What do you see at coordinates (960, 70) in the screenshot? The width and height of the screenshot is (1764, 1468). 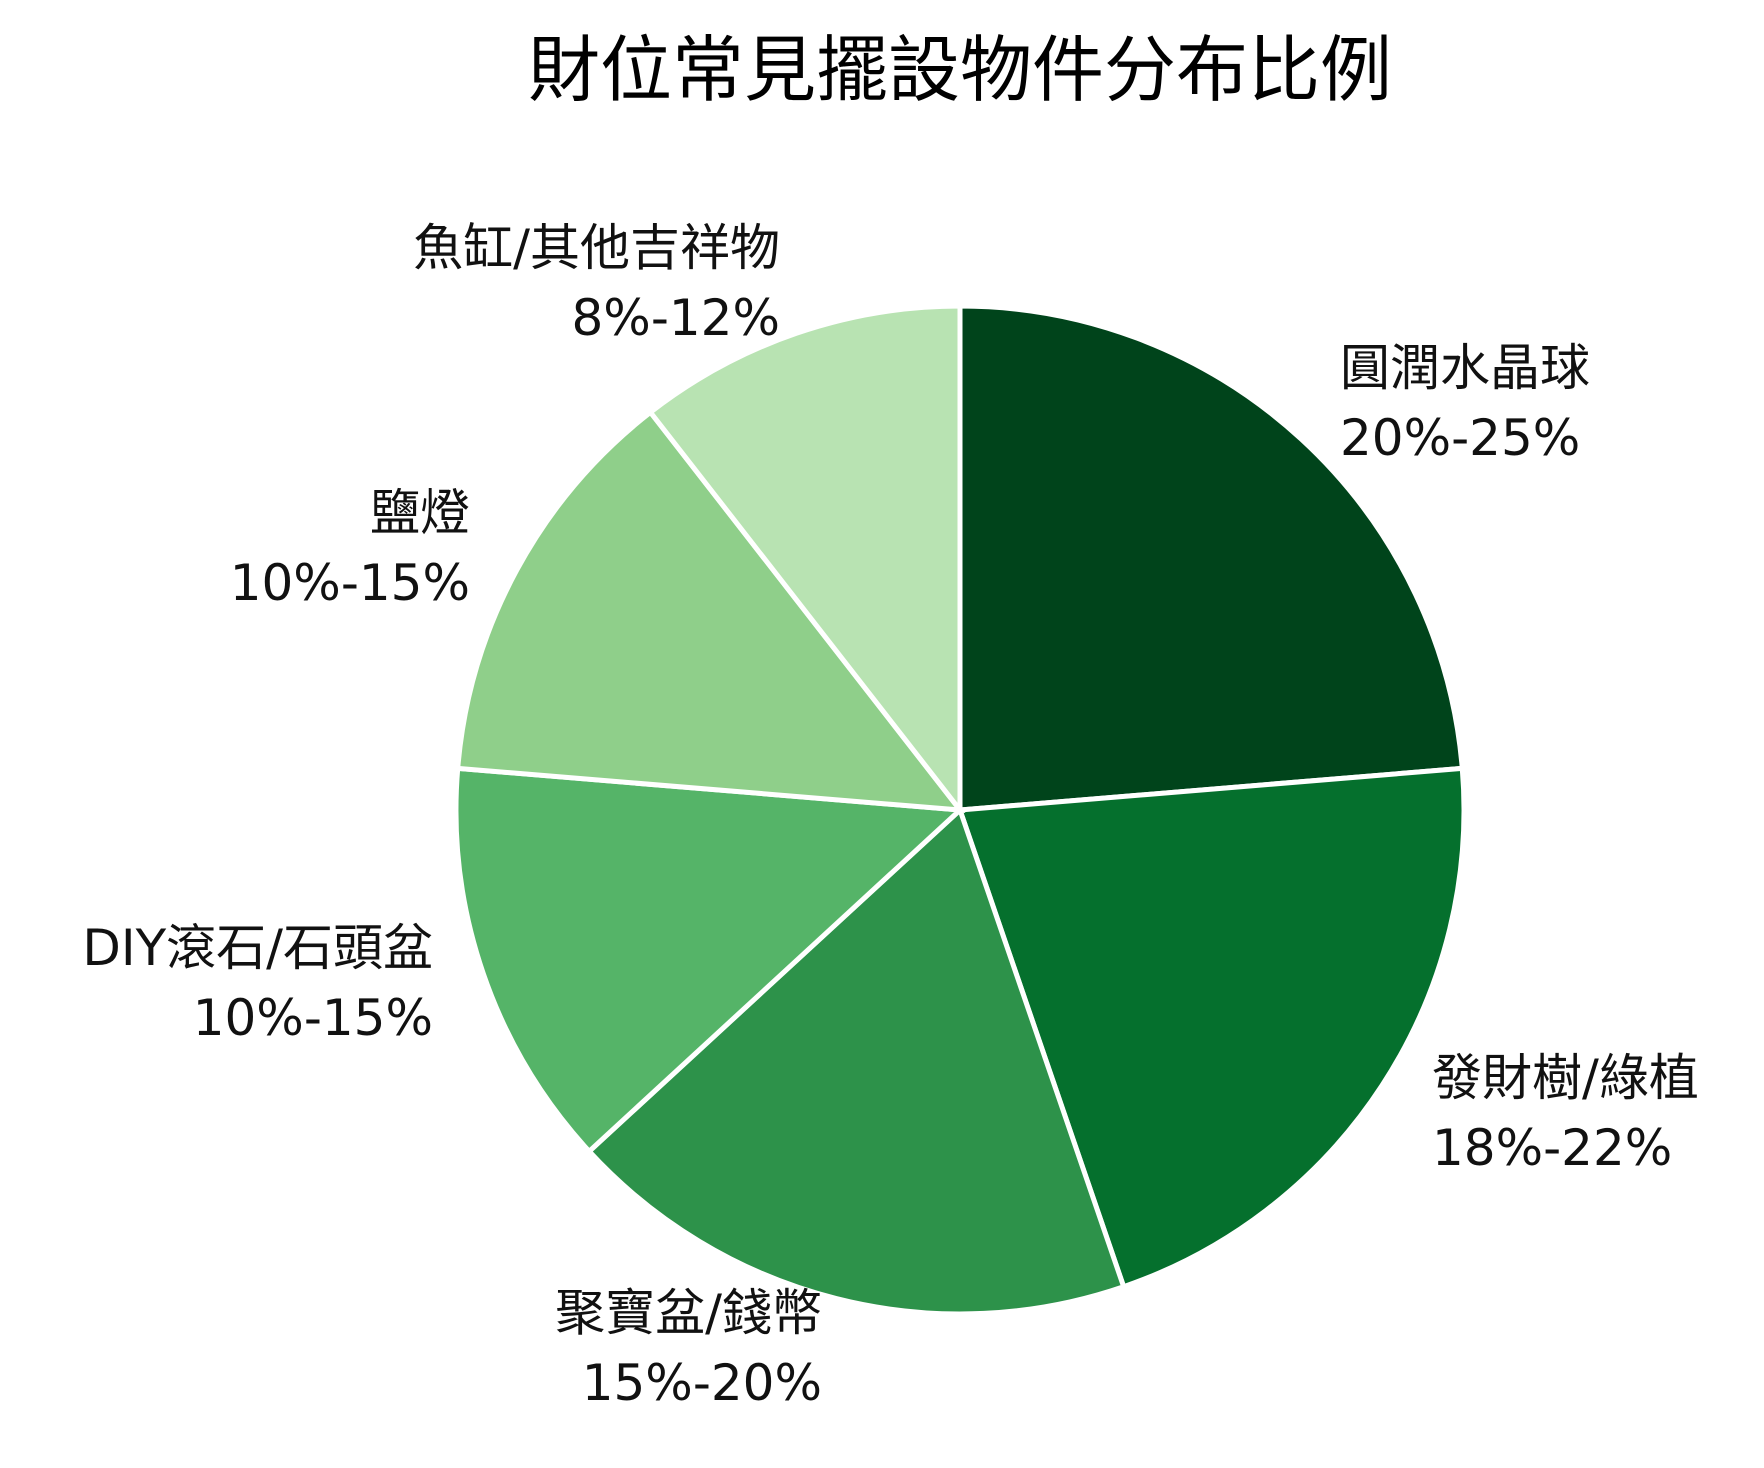 I see `chart-title: 財位常見擺設物件分布比例` at bounding box center [960, 70].